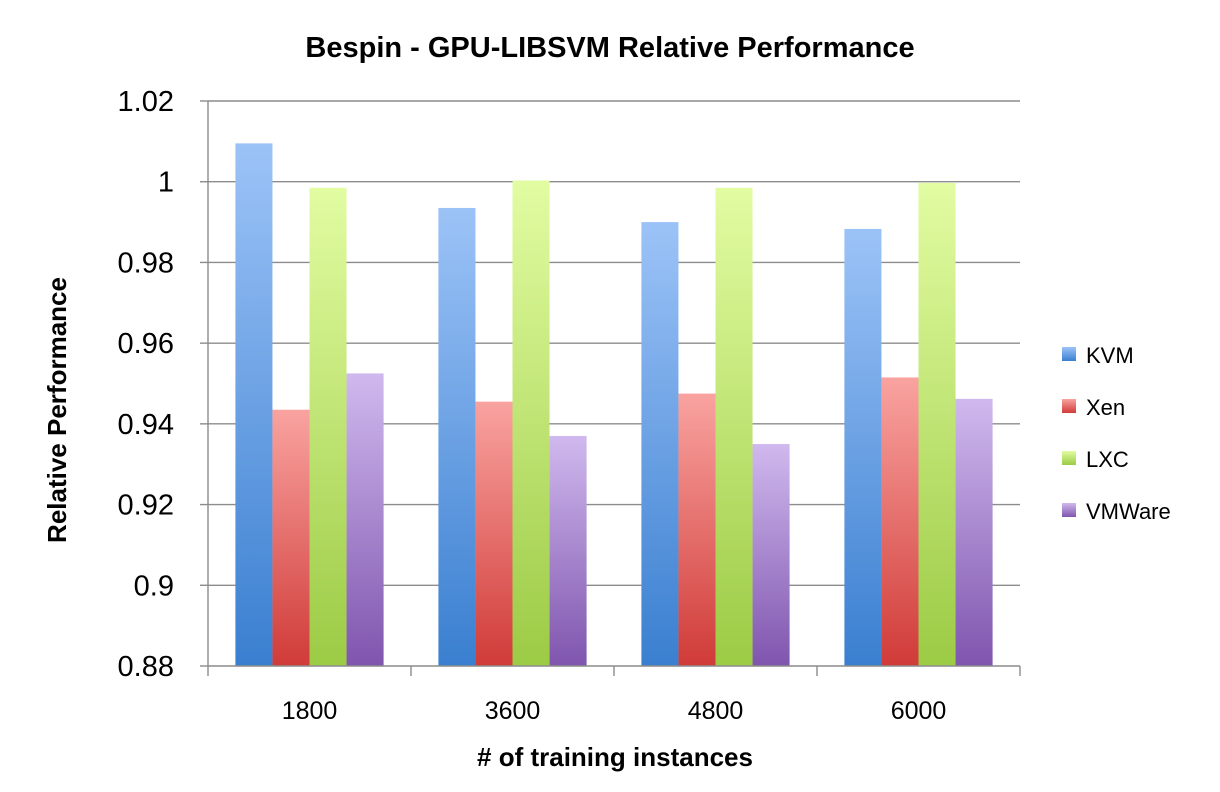 Image resolution: width=1220 pixels, height=792 pixels. What do you see at coordinates (146, 425) in the screenshot?
I see `y-tick-label: 0.94` at bounding box center [146, 425].